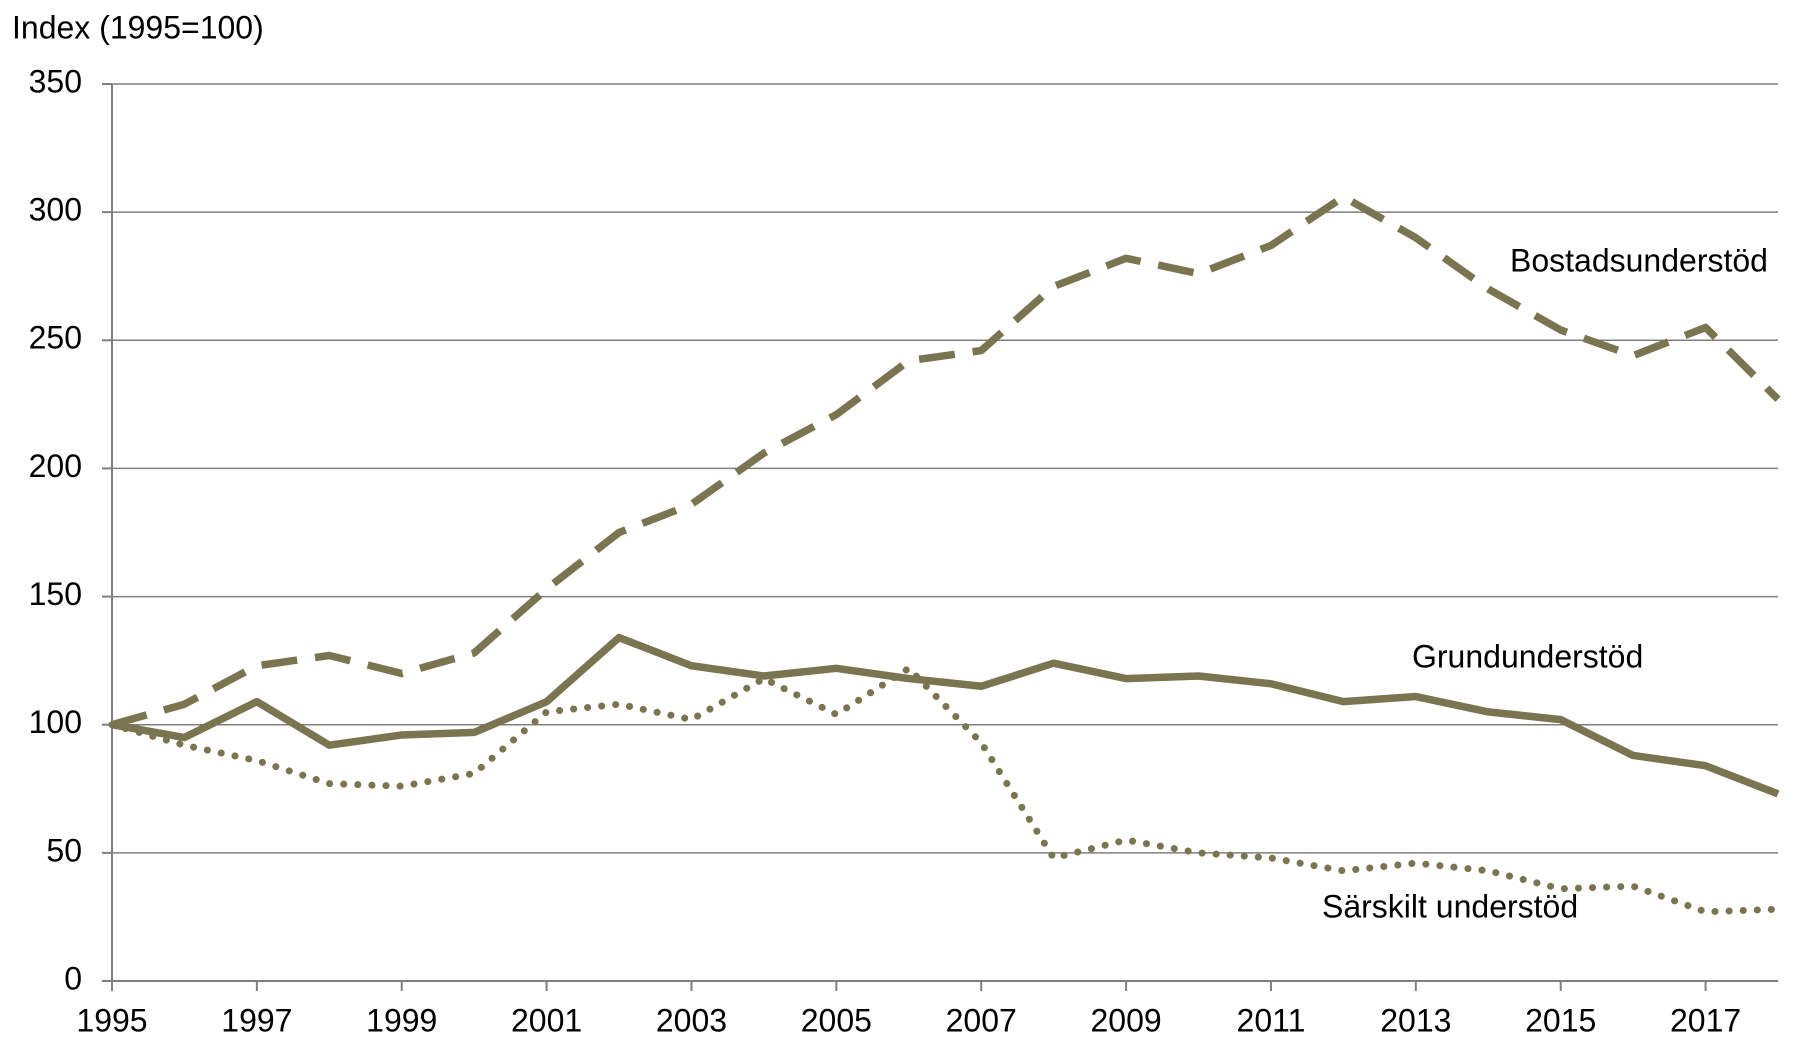  What do you see at coordinates (1527, 656) in the screenshot?
I see `series-label: Grundunderstöd` at bounding box center [1527, 656].